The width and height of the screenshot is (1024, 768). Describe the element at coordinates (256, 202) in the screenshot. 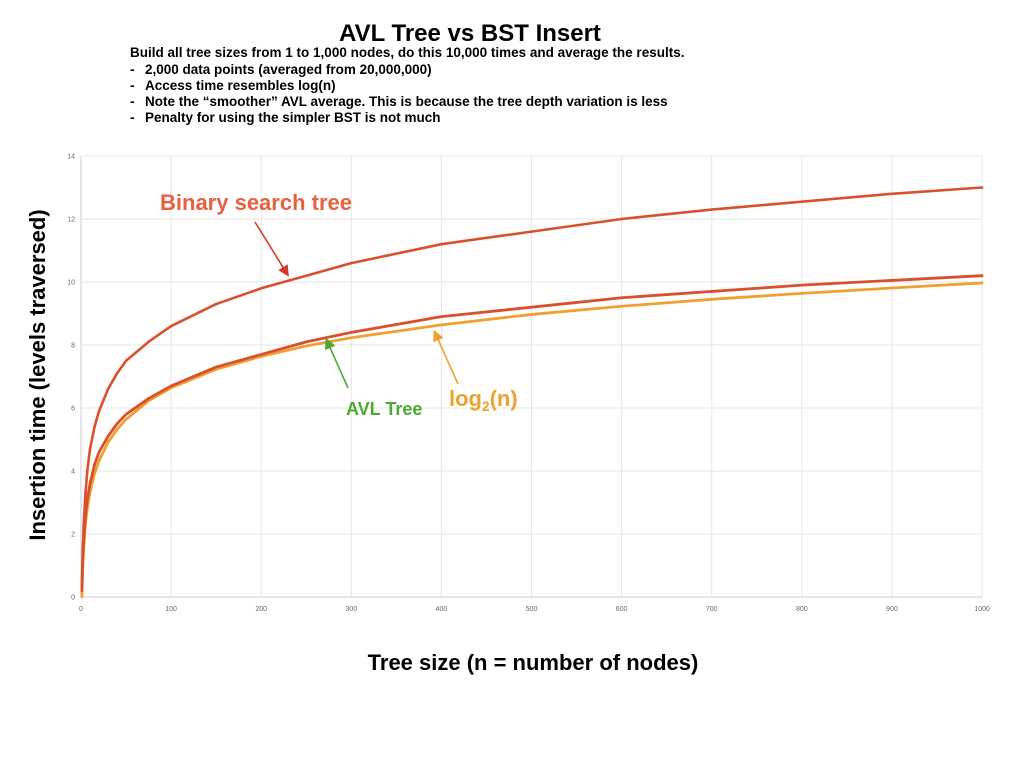

I see `bst-annotation-label: Binary search tree` at that location.